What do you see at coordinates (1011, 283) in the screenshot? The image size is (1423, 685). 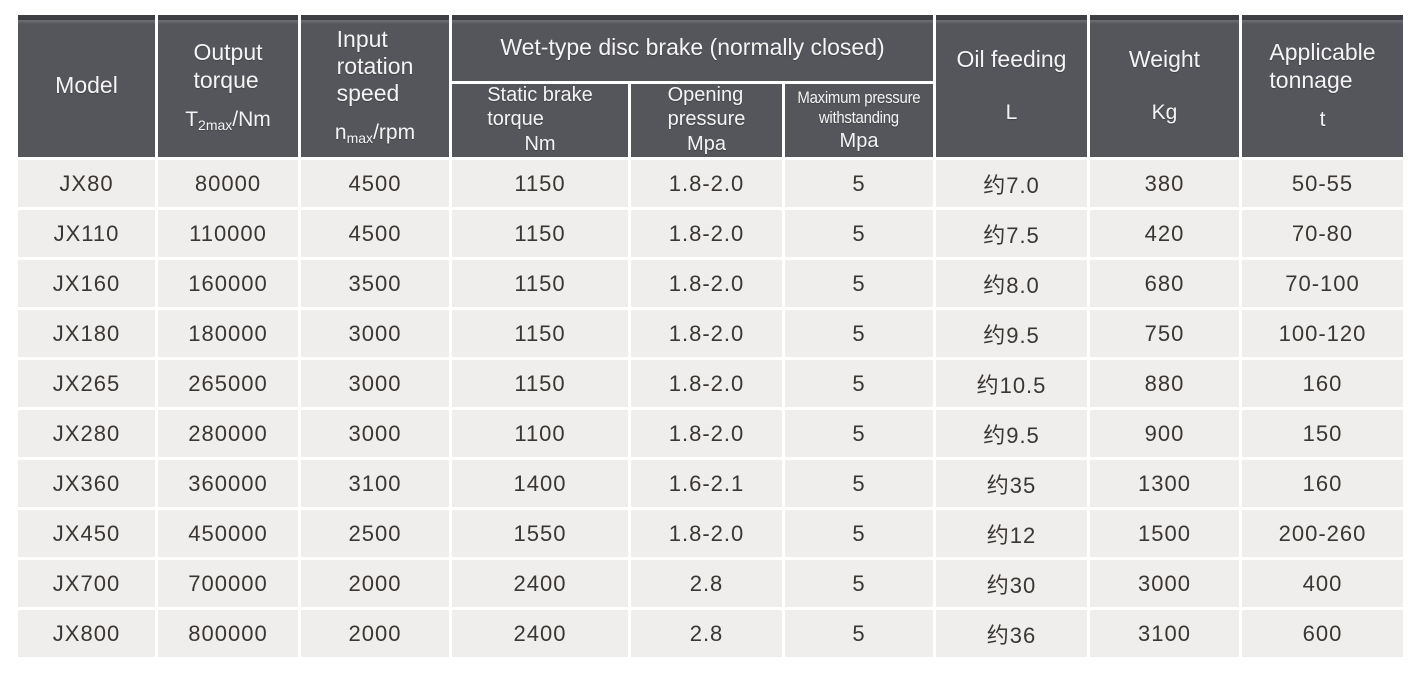 I see `table-cell: 约8.0` at bounding box center [1011, 283].